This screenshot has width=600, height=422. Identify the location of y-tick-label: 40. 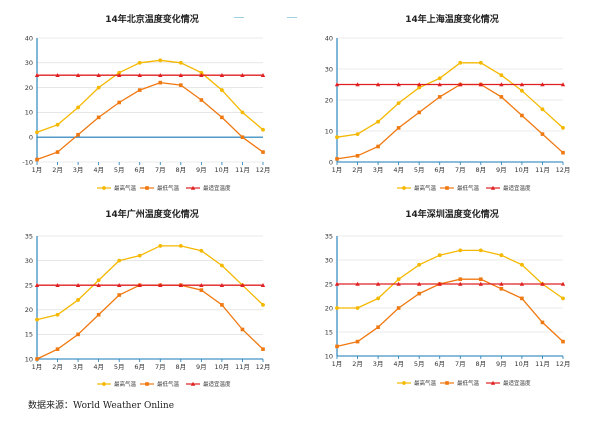
(329, 38).